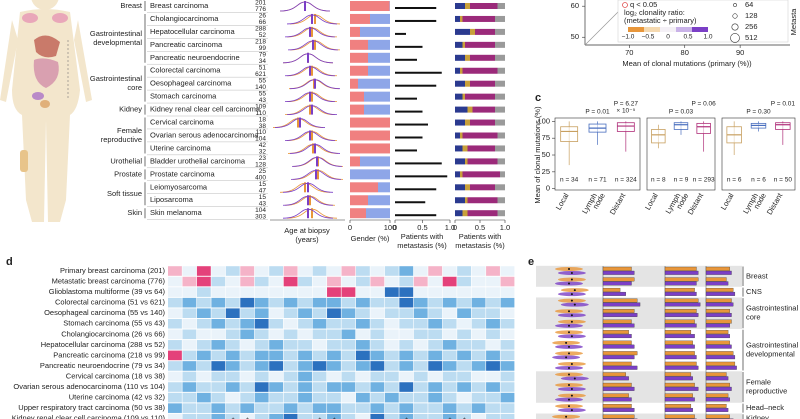  I want to click on p-value-label: P = 0.06, so click(704, 104).